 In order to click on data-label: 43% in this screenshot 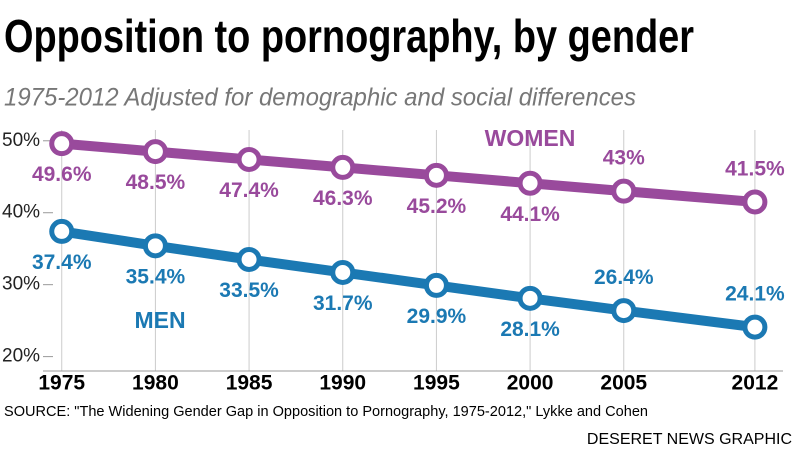, I will do `click(624, 158)`.